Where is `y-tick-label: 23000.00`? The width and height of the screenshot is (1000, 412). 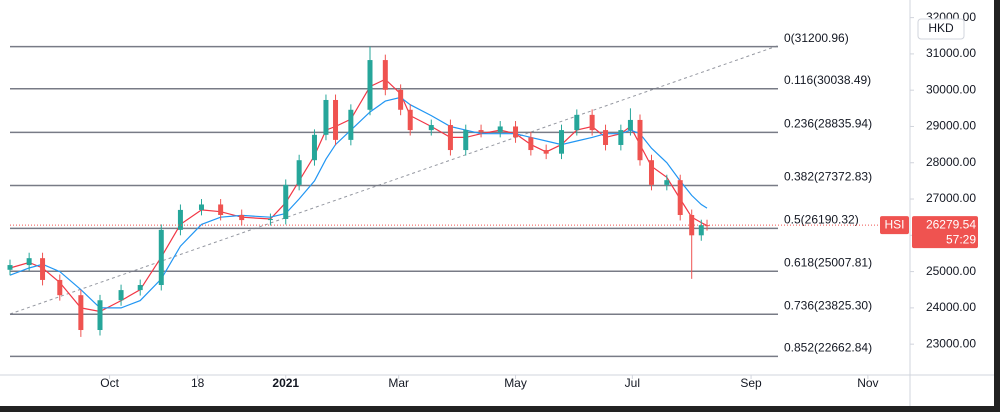
y-tick-label: 23000.00 is located at coordinates (951, 343).